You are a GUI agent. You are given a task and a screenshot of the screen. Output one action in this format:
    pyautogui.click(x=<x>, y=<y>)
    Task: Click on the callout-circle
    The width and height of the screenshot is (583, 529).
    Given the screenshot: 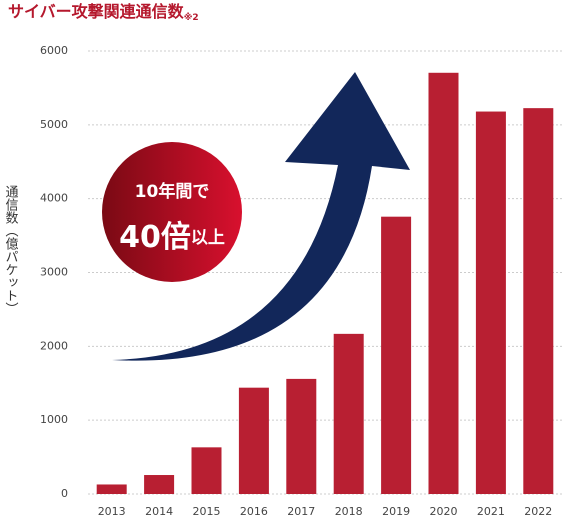 What is the action you would take?
    pyautogui.click(x=172, y=212)
    